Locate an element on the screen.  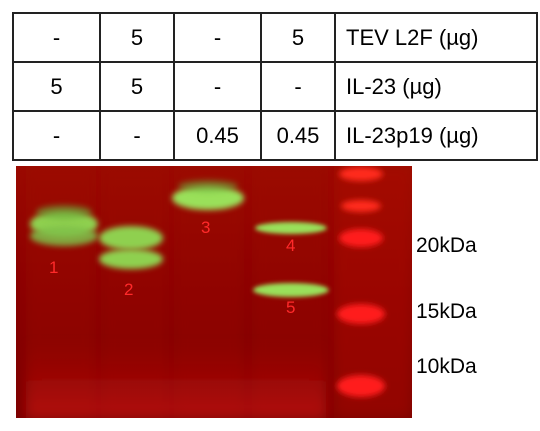
marker-10kda: 10kDa is located at coordinates (446, 366).